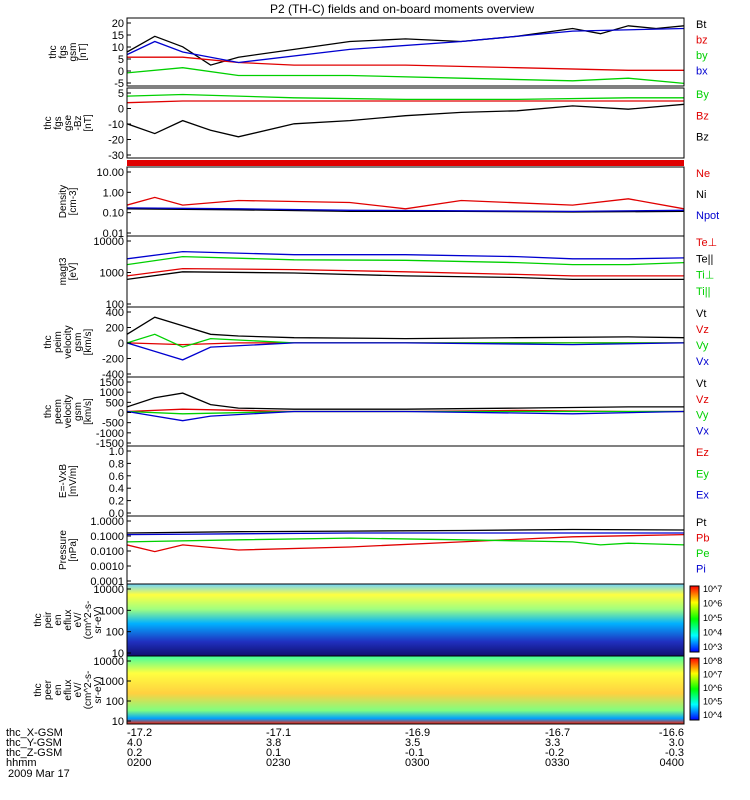  What do you see at coordinates (278, 733) in the screenshot?
I see `x-tick-label: -17.1` at bounding box center [278, 733].